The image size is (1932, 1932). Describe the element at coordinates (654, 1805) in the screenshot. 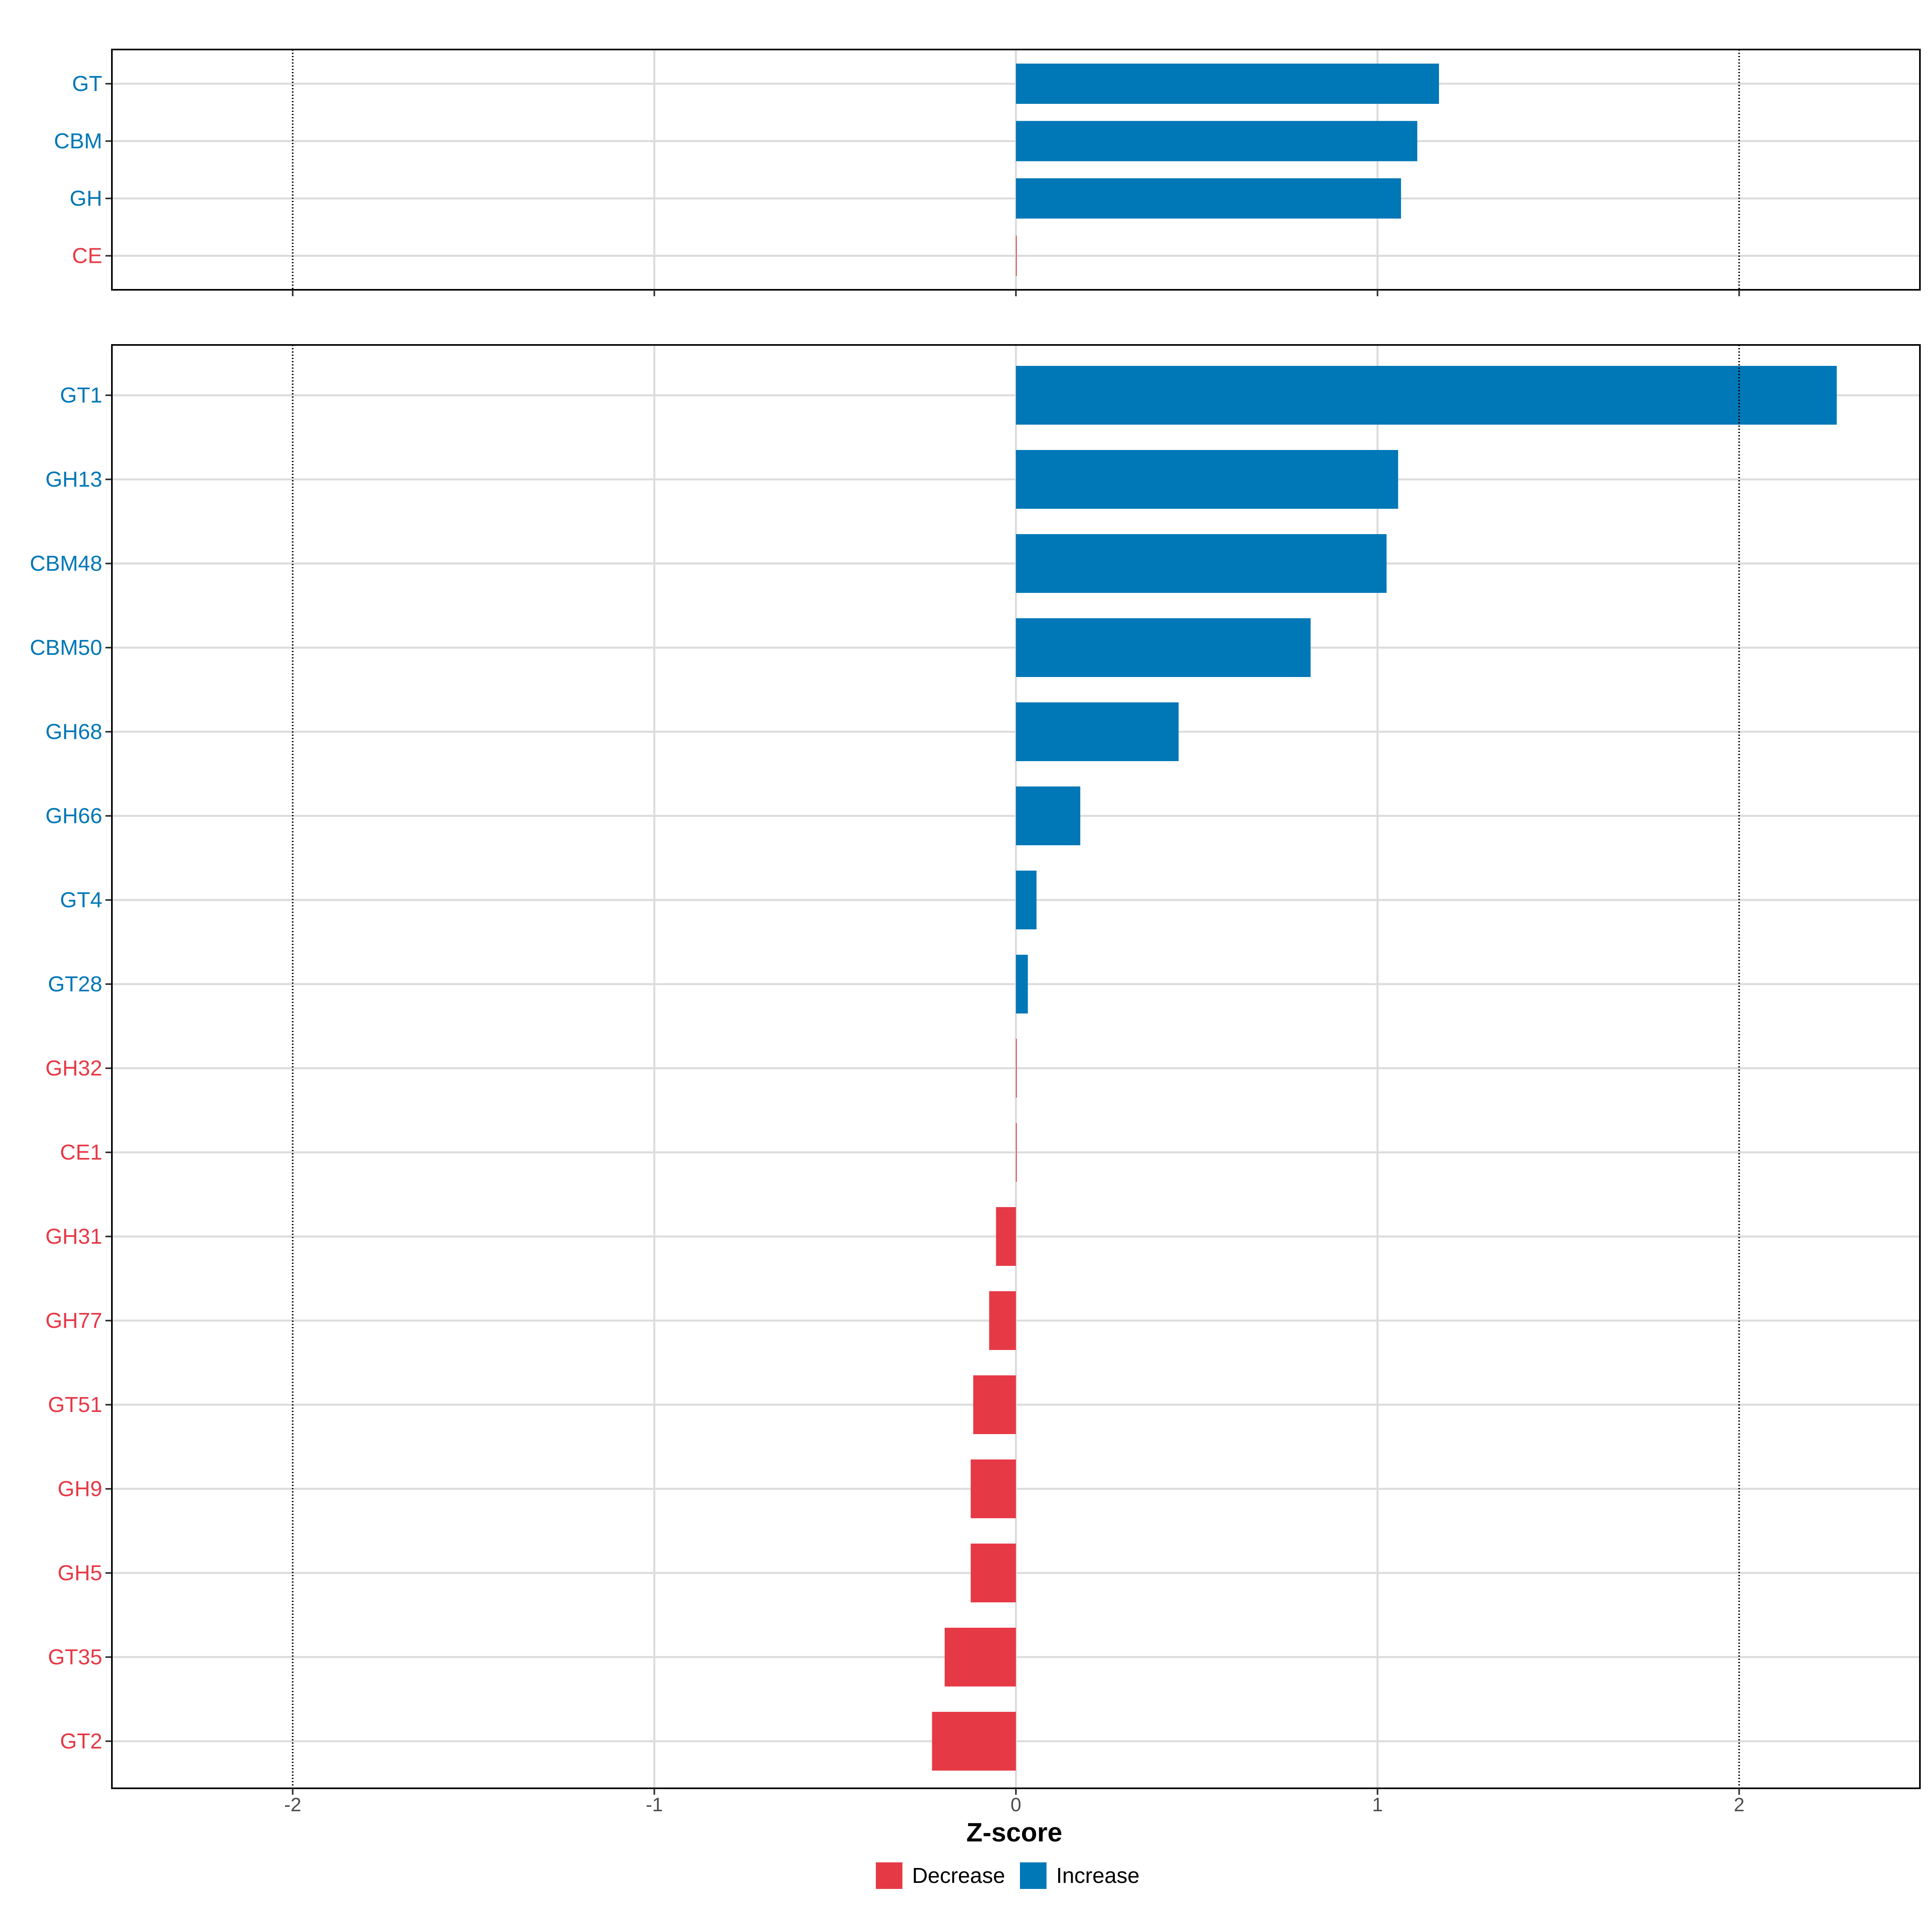

I see `x-tick-label: -1` at that location.